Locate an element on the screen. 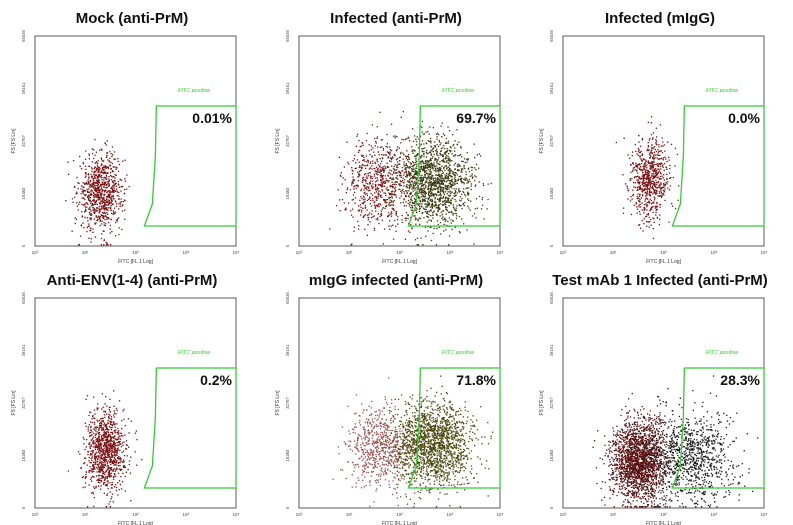 The width and height of the screenshot is (793, 525). x-tick-label: 10³ is located at coordinates (713, 252).